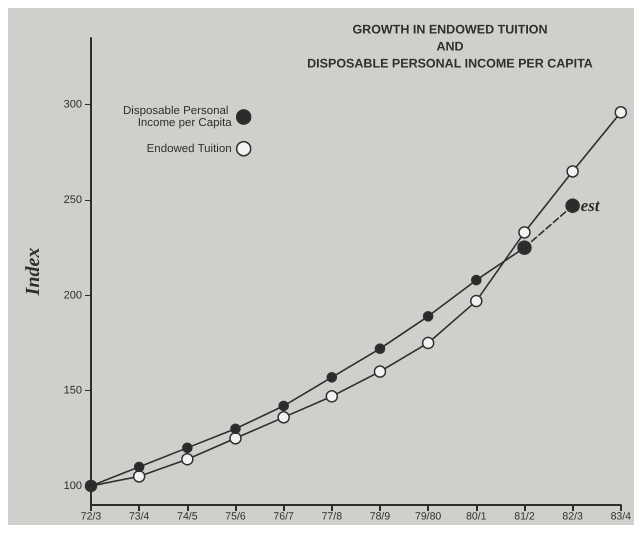  Describe the element at coordinates (189, 148) in the screenshot. I see `legend-label: Endowed Tuition` at that location.